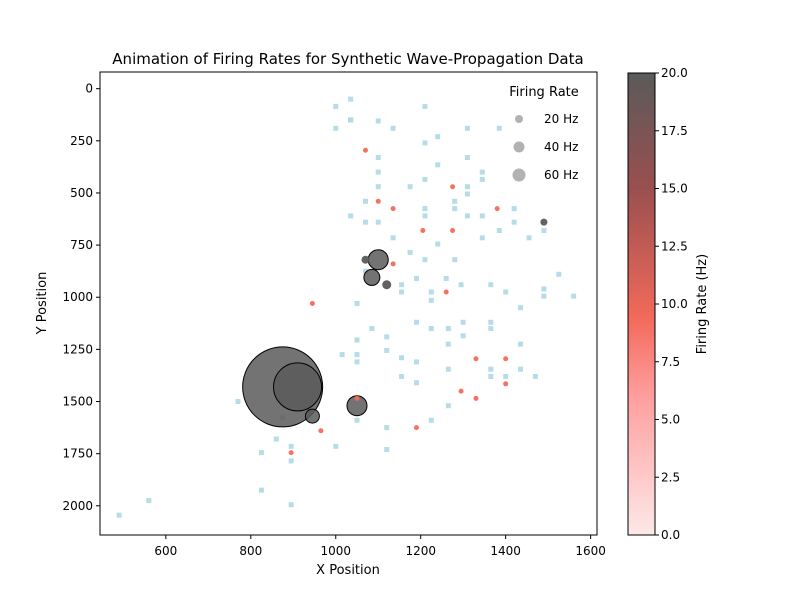  What do you see at coordinates (77, 402) in the screenshot?
I see `y-tick-label: 1500` at bounding box center [77, 402].